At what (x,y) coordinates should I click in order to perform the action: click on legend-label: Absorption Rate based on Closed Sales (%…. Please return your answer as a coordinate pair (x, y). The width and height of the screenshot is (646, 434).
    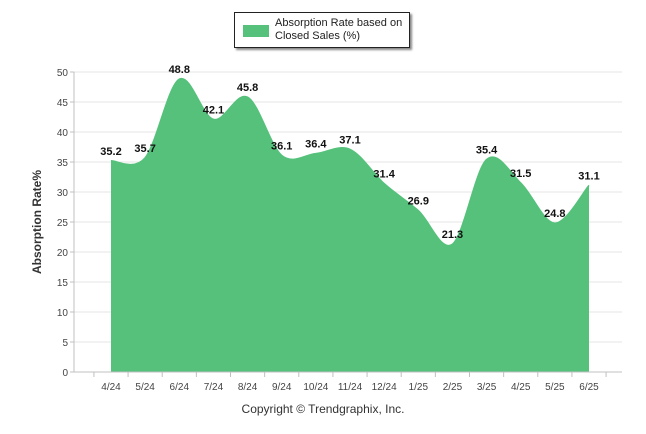
    Looking at the image, I should click on (339, 29).